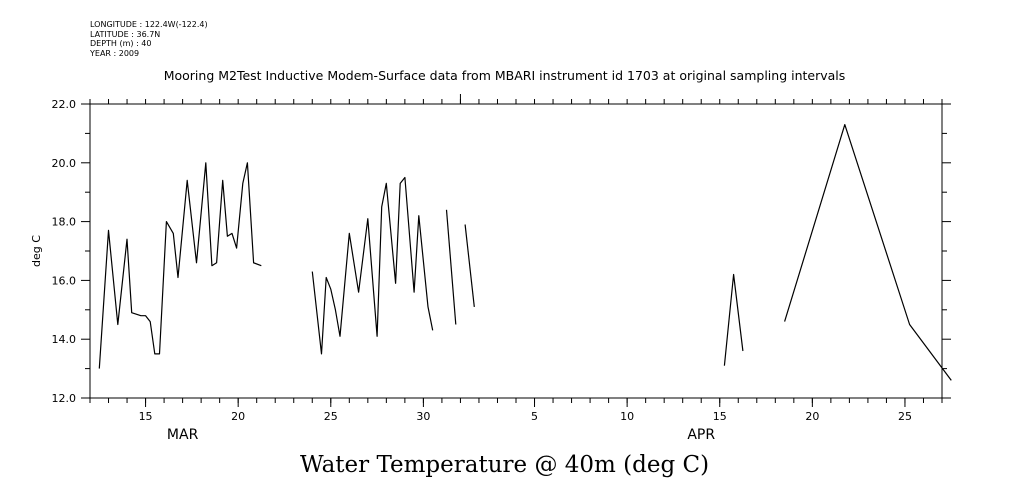  Describe the element at coordinates (183, 435) in the screenshot. I see `x-month-label: MAR` at that location.